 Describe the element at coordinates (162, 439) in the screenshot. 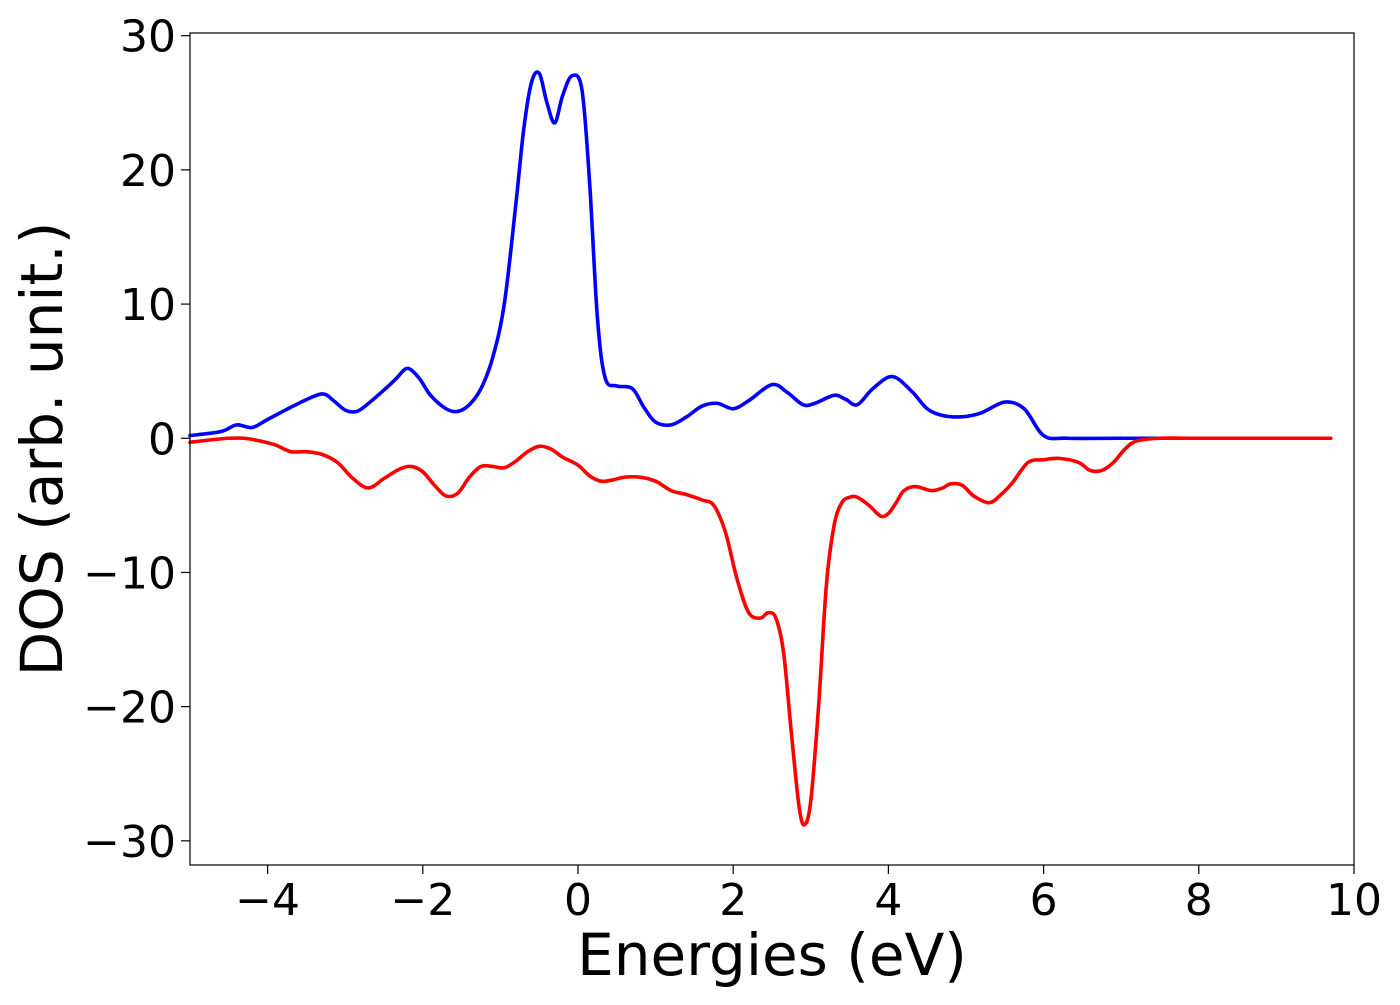

I see `y-tick-label: 0` at that location.